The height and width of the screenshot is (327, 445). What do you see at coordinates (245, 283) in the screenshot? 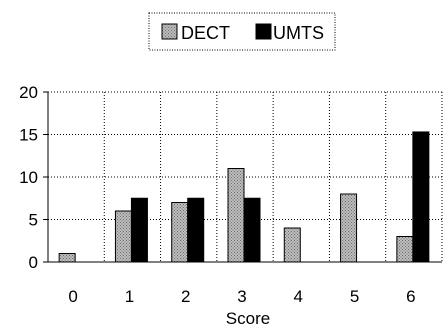
I see `x-axis: 0 1 2 3 4 5 6` at bounding box center [245, 283].